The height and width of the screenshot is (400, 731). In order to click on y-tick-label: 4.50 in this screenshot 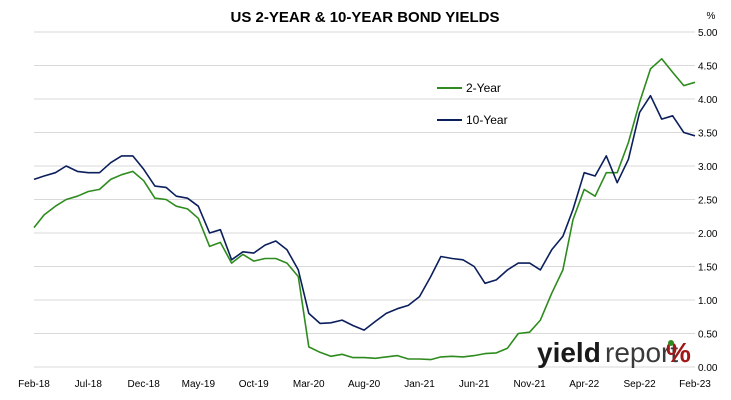, I will do `click(708, 67)`.